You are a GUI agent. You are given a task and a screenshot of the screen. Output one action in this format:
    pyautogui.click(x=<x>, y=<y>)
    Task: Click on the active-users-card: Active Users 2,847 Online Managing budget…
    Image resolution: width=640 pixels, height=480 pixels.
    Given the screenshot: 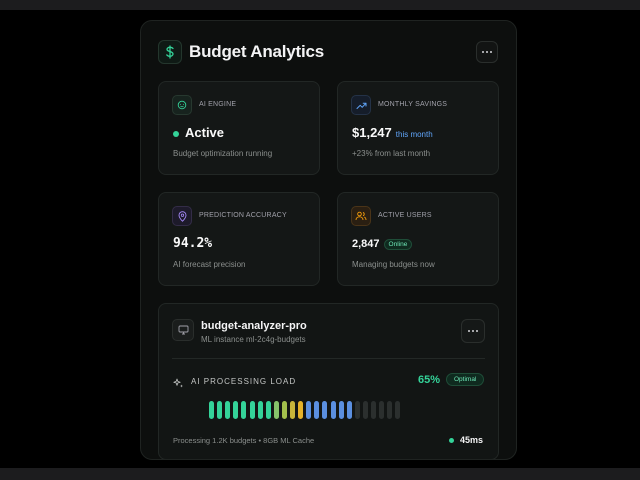 What is the action you would take?
    pyautogui.click(x=418, y=239)
    